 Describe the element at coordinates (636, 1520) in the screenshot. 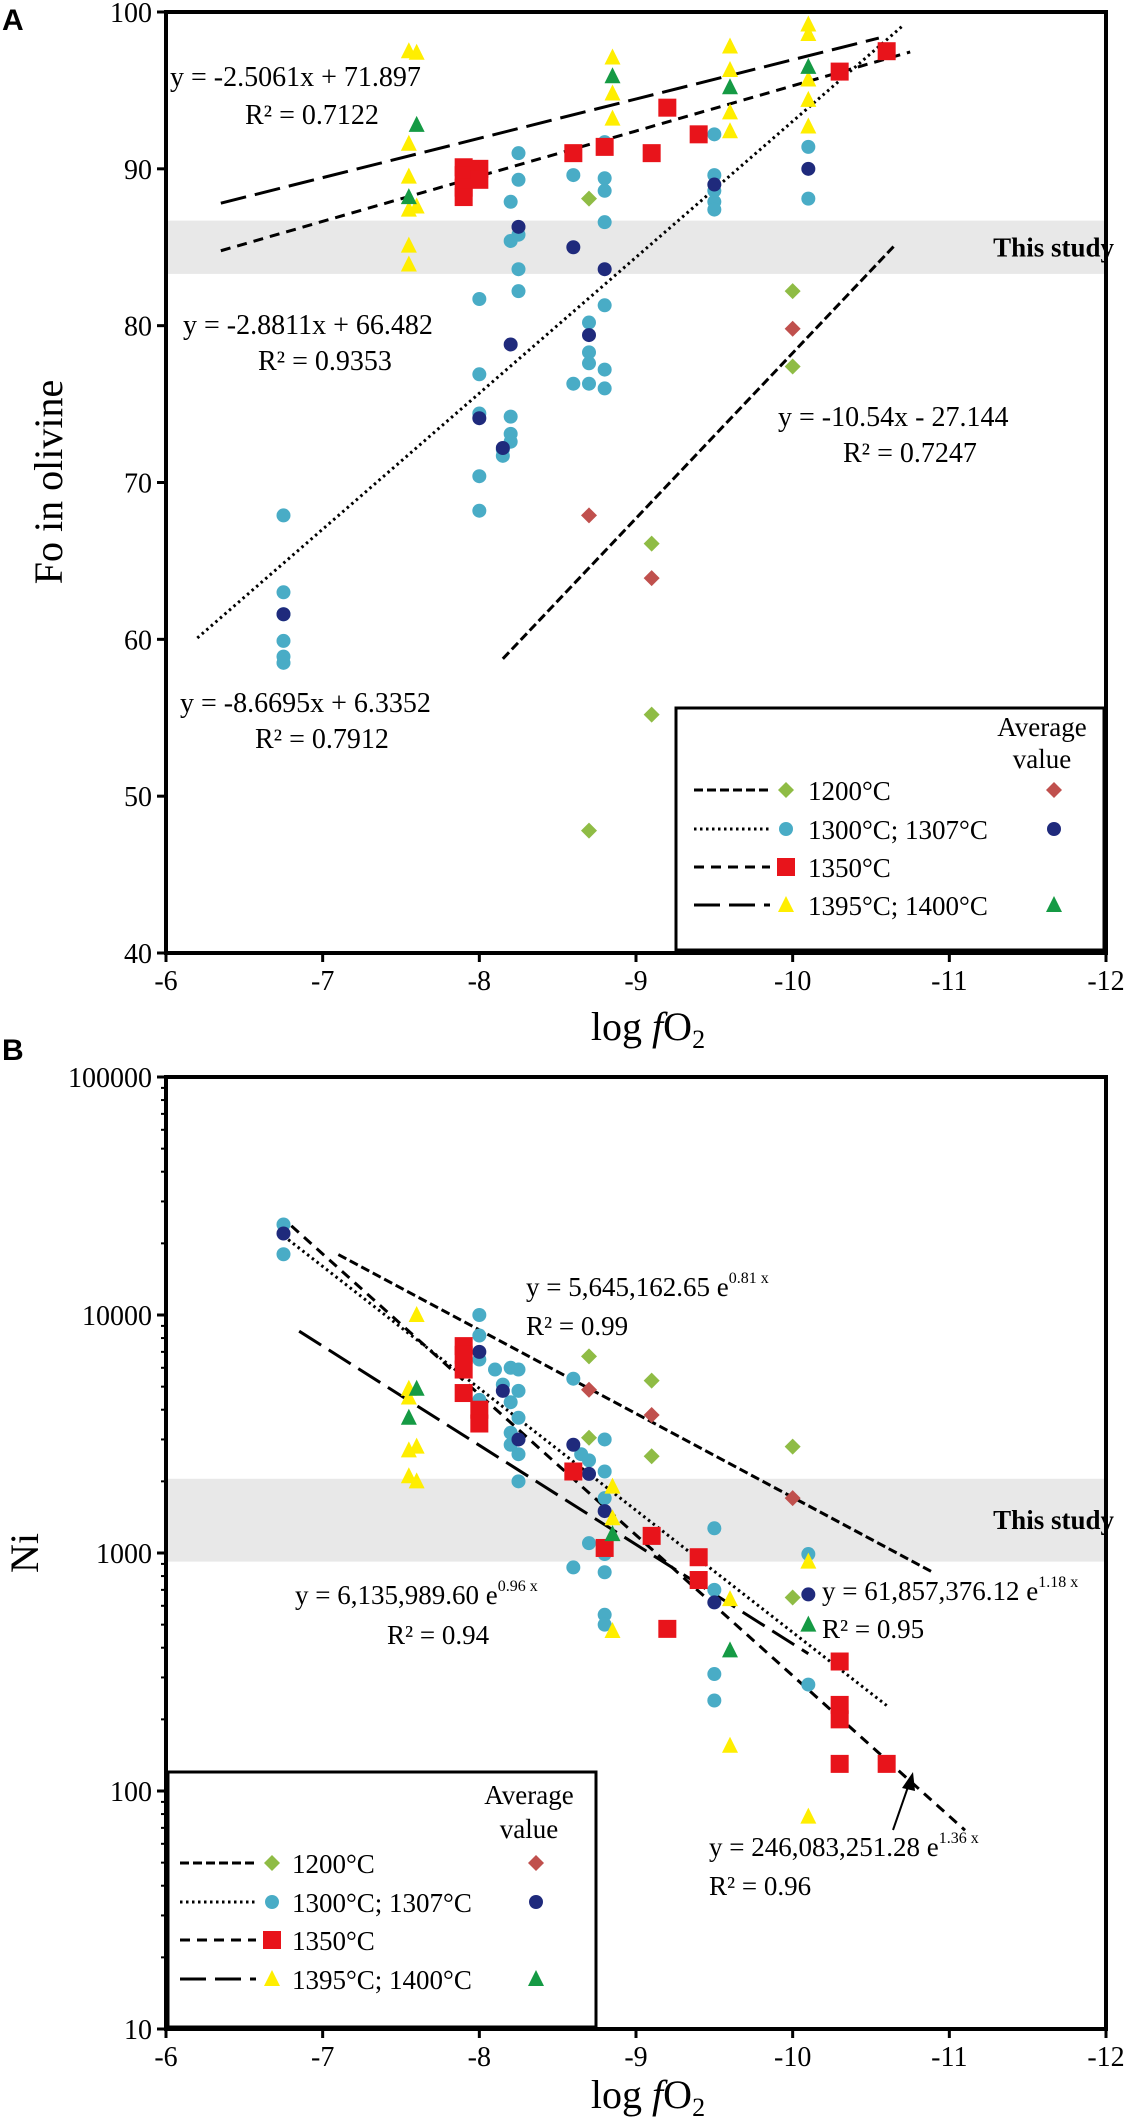

I see `panel-b-this-study-band` at that location.